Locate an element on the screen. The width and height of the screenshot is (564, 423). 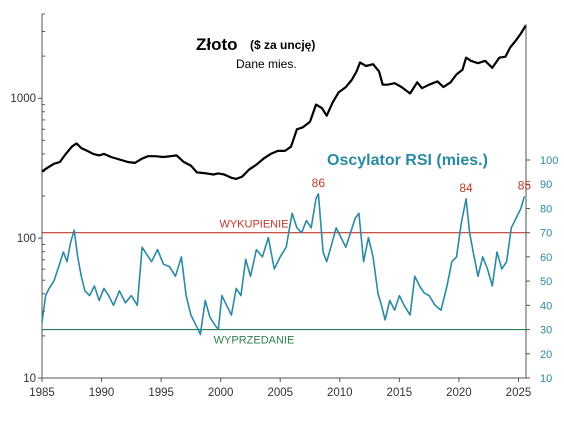
right-tick-label: 20 is located at coordinates (546, 355).